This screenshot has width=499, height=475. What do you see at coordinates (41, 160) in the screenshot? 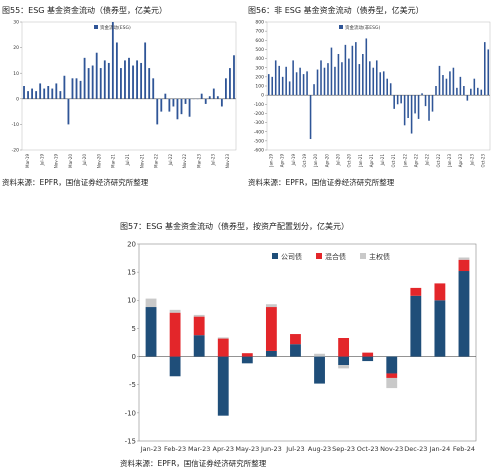
I see `fig55-x-tick-label: Jul-19` at bounding box center [41, 160].